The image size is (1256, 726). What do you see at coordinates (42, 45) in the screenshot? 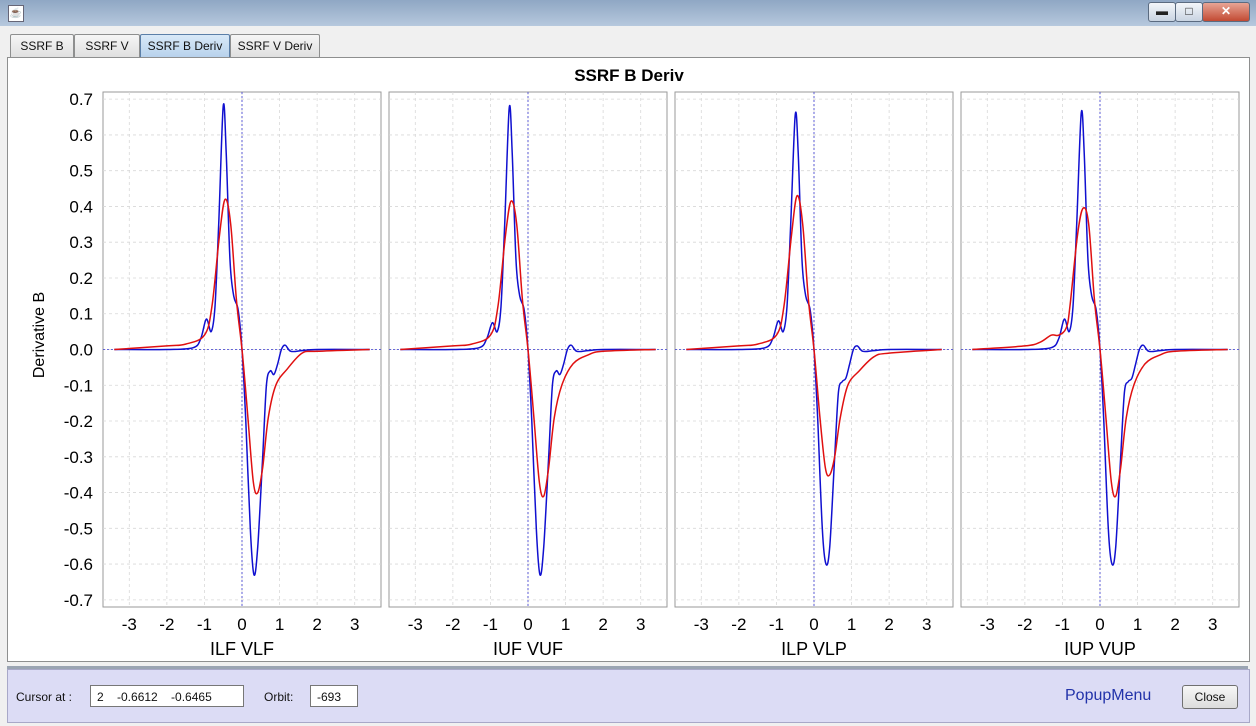
I see `tab-ssrf-b: SSRF B` at bounding box center [42, 45].